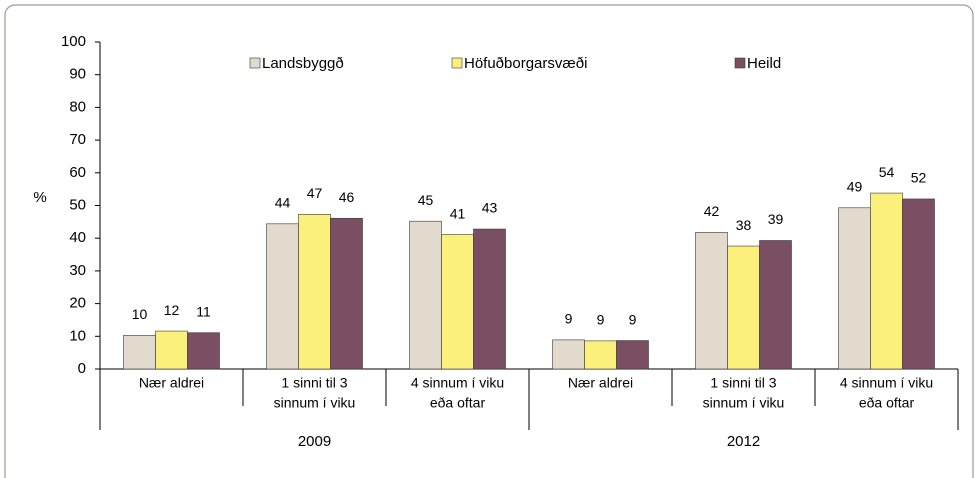  Describe the element at coordinates (203, 311) in the screenshot. I see `value-label: 11` at that location.